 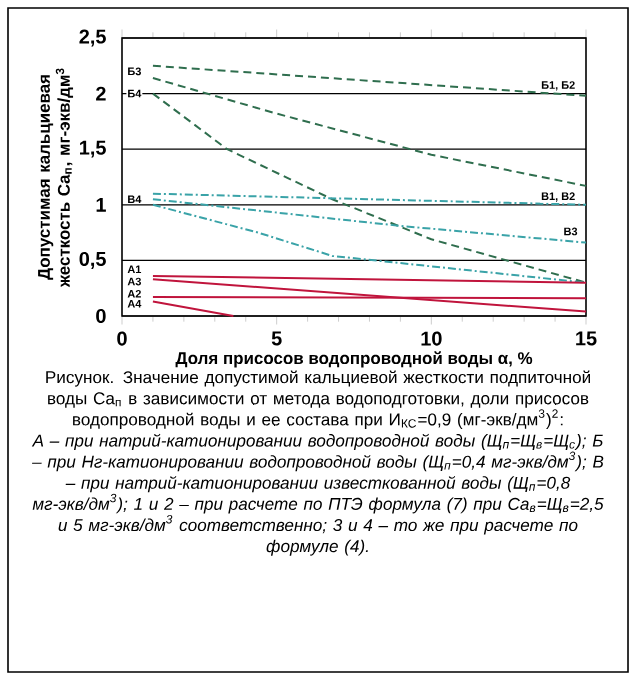 I want to click on y-tick-label: 2,5, so click(x=92, y=38).